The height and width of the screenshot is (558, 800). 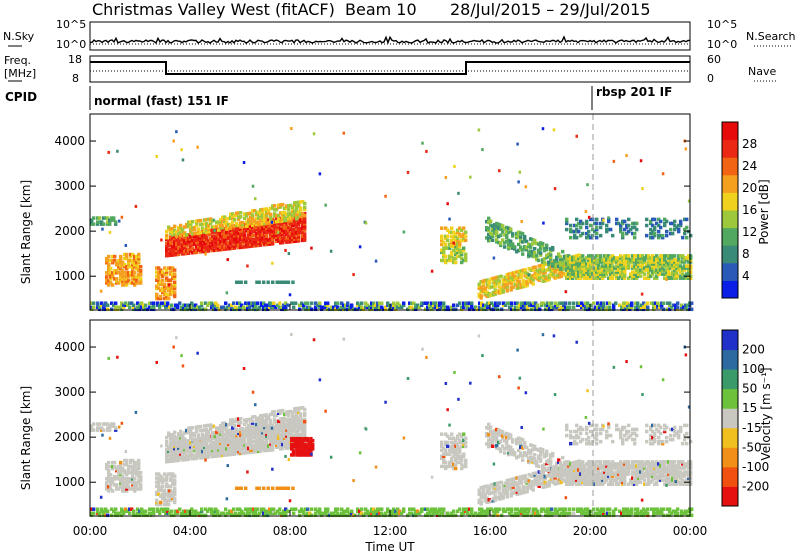 What do you see at coordinates (26, 232) in the screenshot?
I see `power-ylabel: Slant Range [km]` at bounding box center [26, 232].